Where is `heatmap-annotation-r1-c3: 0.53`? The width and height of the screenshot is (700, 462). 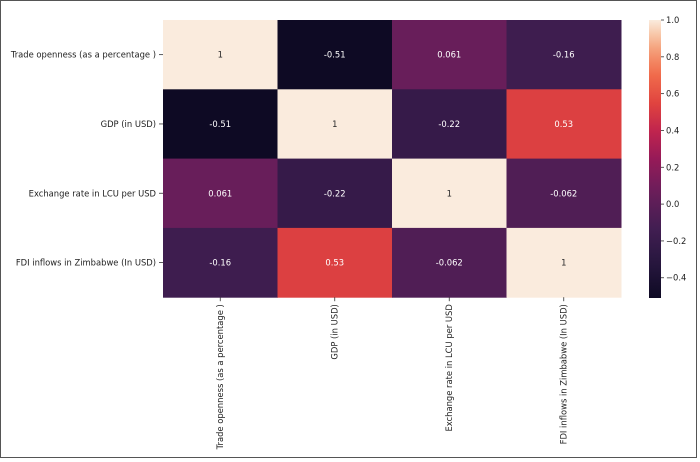
heatmap-annotation-r1-c3: 0.53 is located at coordinates (563, 124).